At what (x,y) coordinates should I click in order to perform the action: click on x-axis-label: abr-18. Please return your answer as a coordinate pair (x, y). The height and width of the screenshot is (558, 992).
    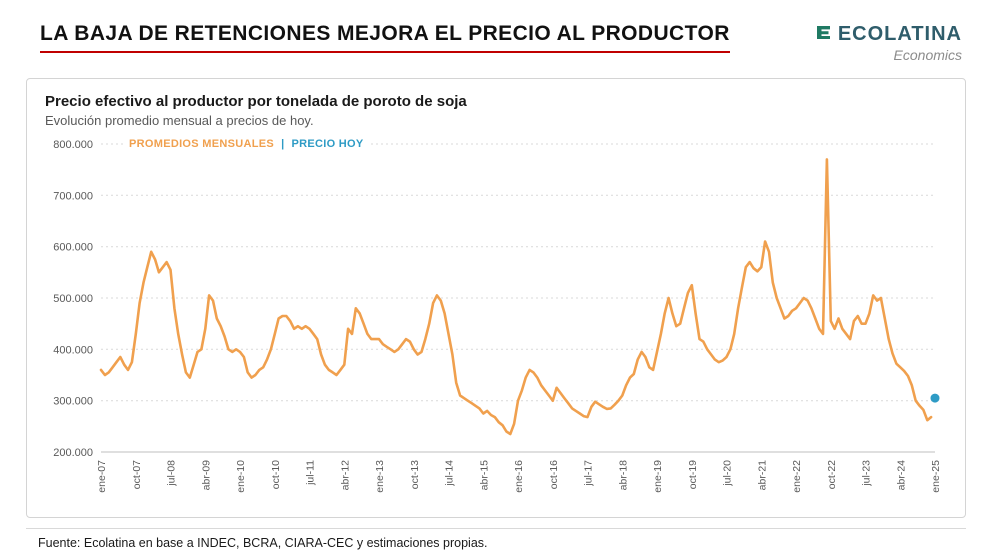
    Looking at the image, I should click on (623, 475).